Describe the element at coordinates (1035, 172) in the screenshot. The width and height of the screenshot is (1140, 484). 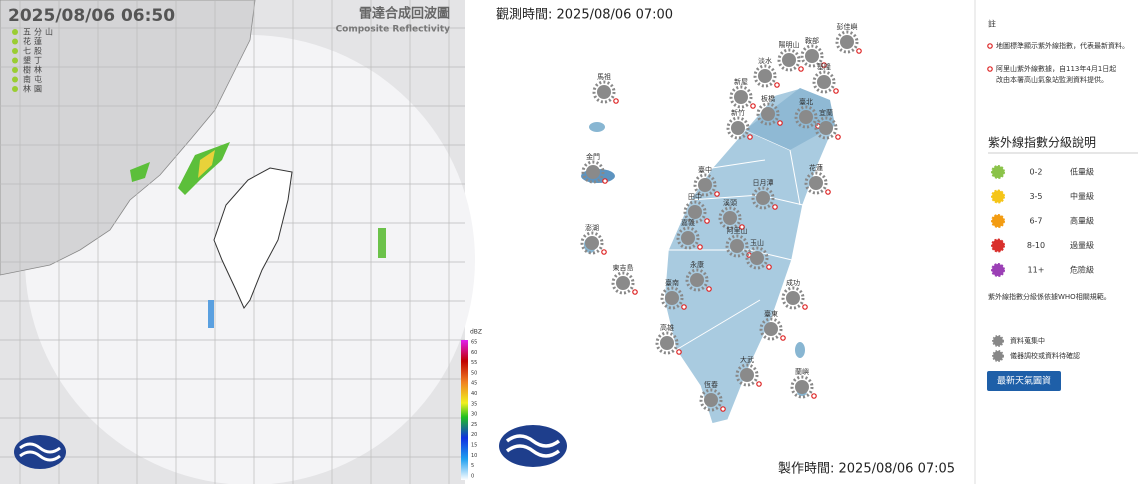
I see `level-range: 0-2` at that location.